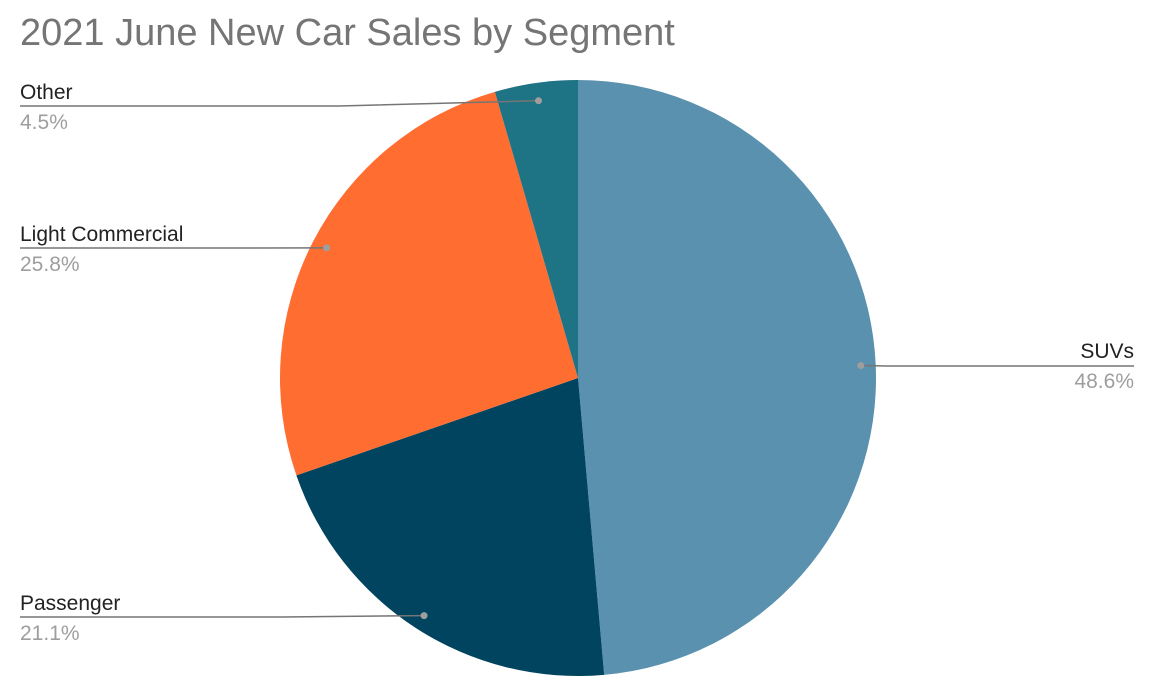 The width and height of the screenshot is (1158, 694). Describe the element at coordinates (222, 616) in the screenshot. I see `leader-line-passenger` at that location.